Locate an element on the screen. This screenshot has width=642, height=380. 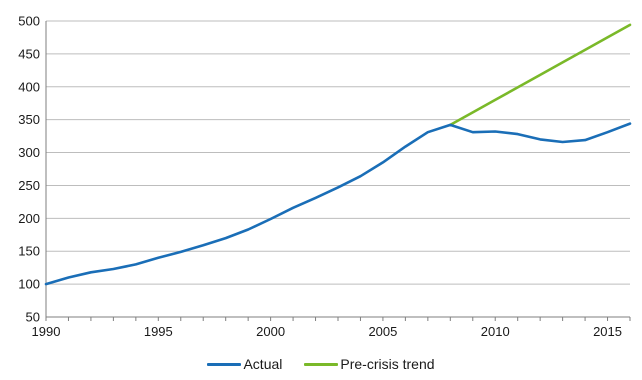
series-line-pre-crisis-trend is located at coordinates (540, 75).